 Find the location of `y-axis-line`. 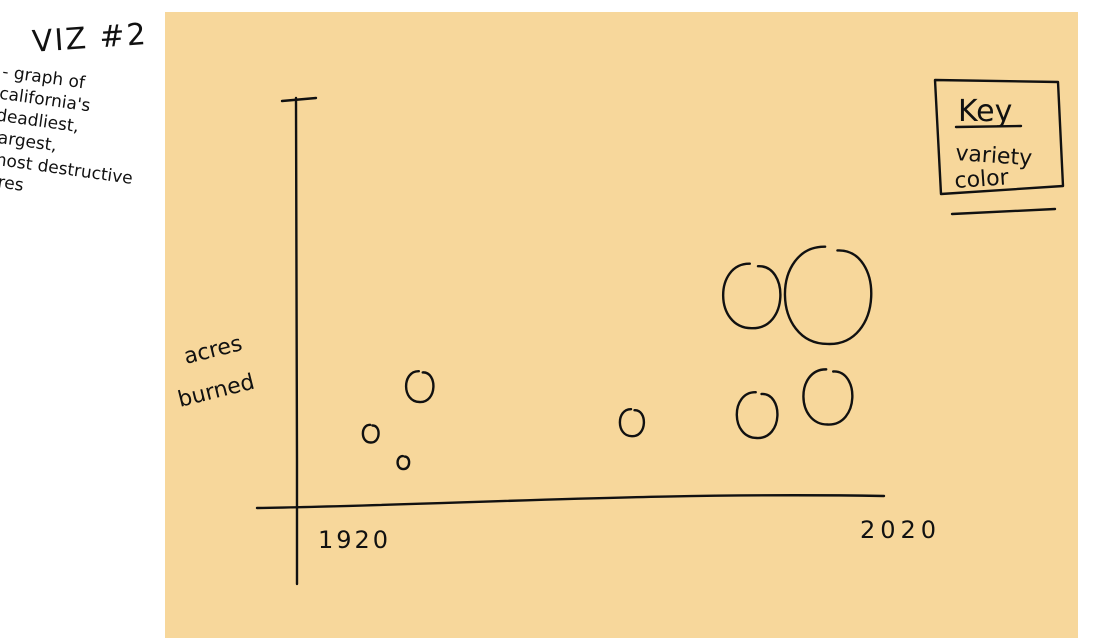

y-axis-line is located at coordinates (296, 341).